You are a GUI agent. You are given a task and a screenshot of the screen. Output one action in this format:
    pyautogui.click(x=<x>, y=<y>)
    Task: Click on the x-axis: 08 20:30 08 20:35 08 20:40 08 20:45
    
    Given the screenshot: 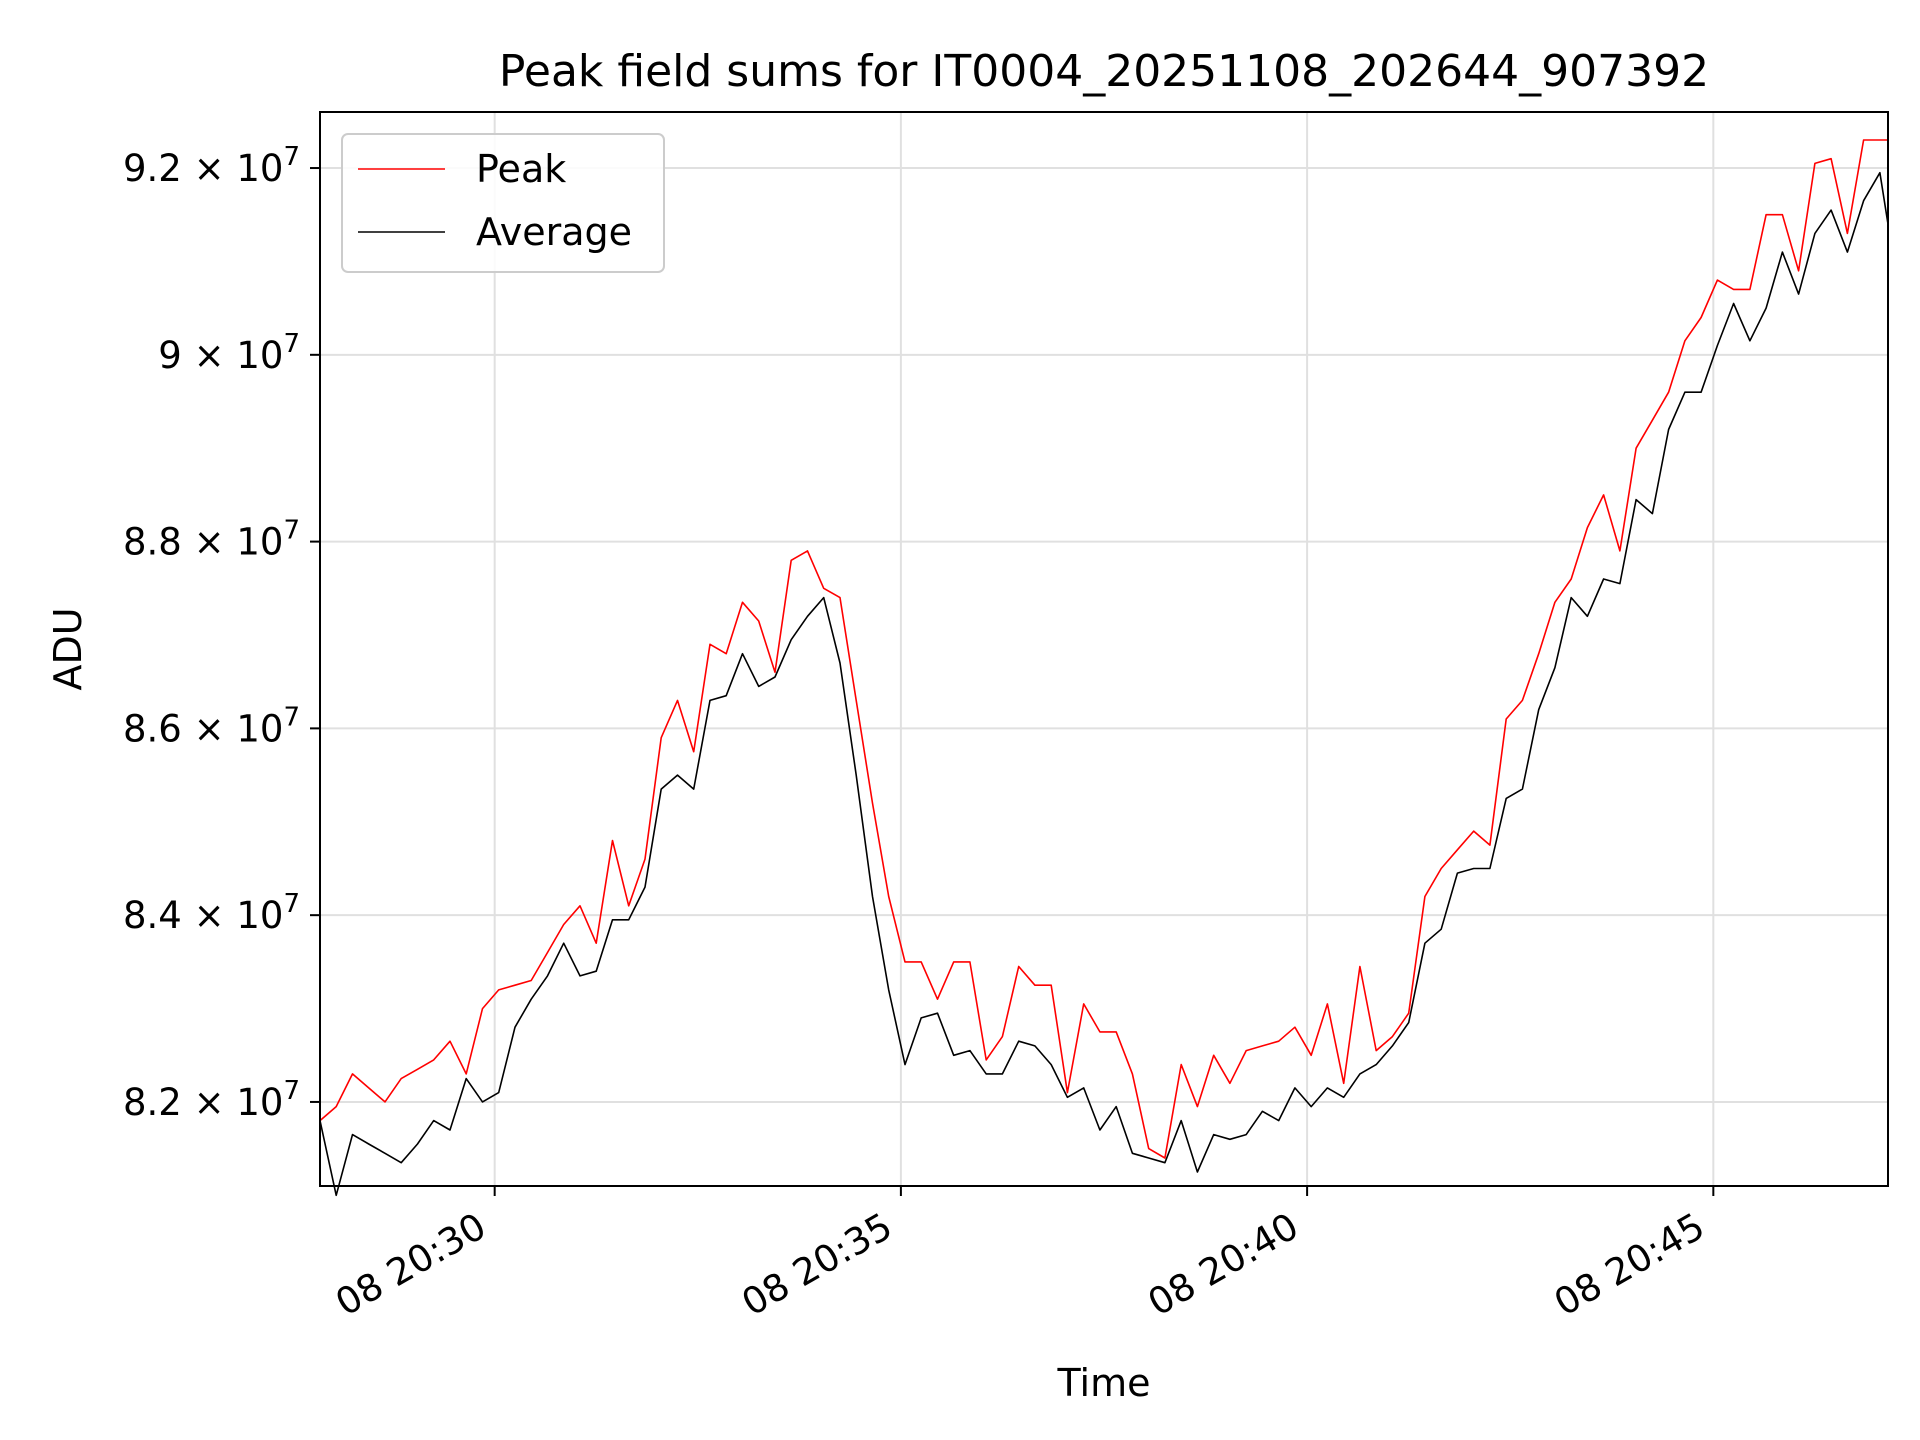 What is the action you would take?
    pyautogui.click(x=1021, y=1255)
    